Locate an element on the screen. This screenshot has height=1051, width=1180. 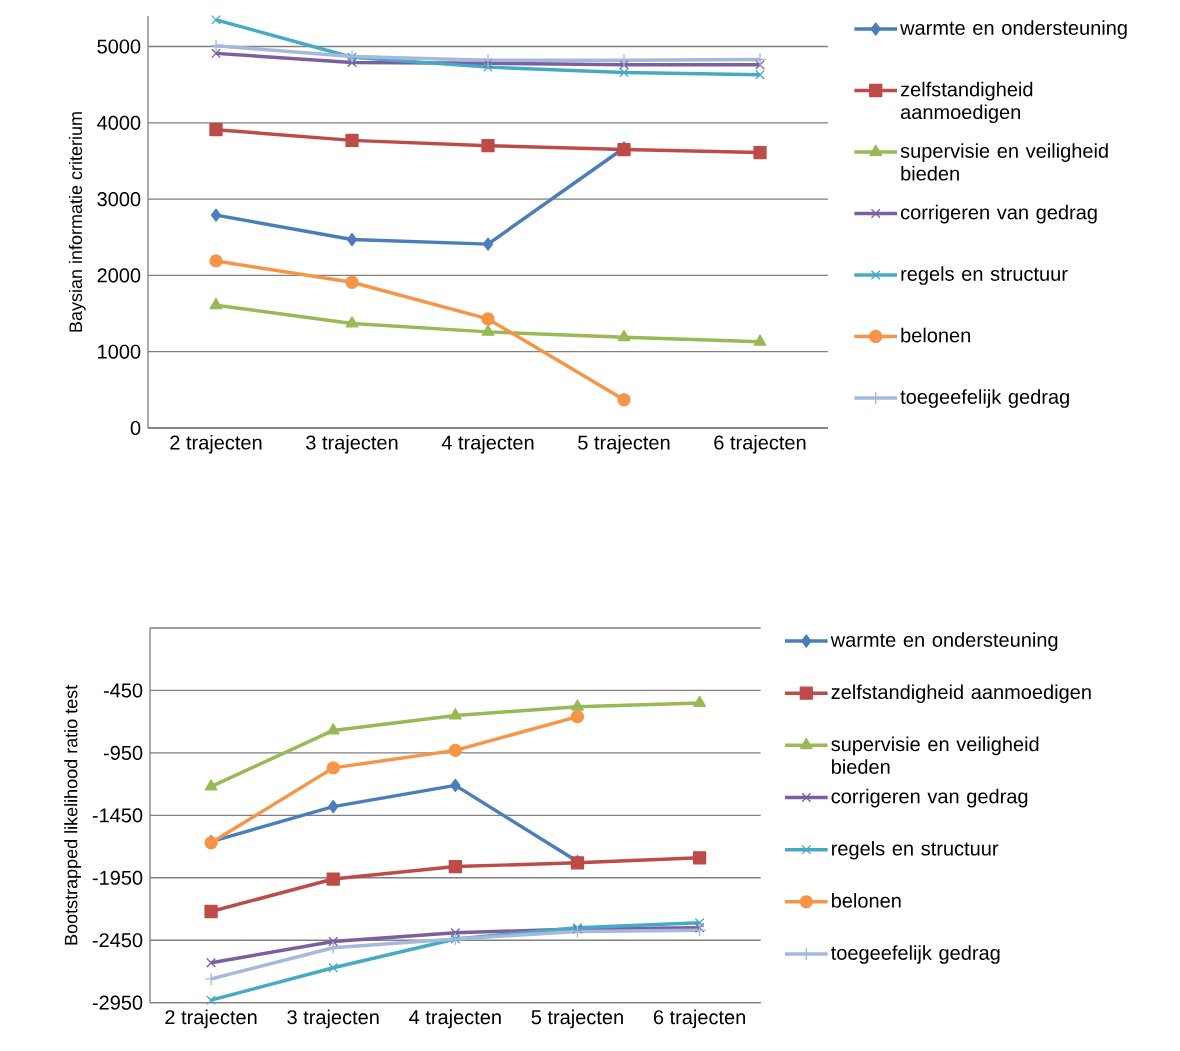
y-tick-label: 3000 is located at coordinates (119, 199).